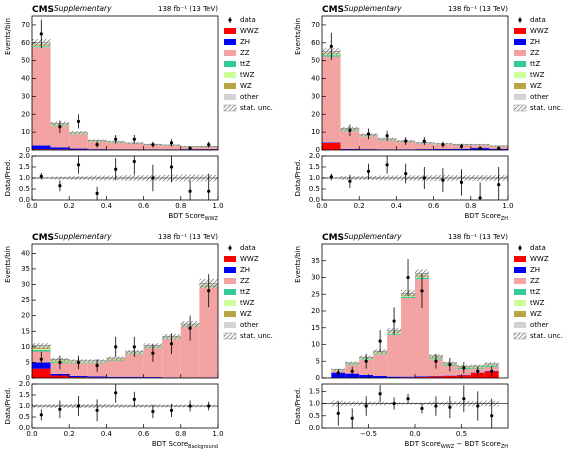  Describe the element at coordinates (249, 97) in the screenshot. I see `legend-label: other` at that location.